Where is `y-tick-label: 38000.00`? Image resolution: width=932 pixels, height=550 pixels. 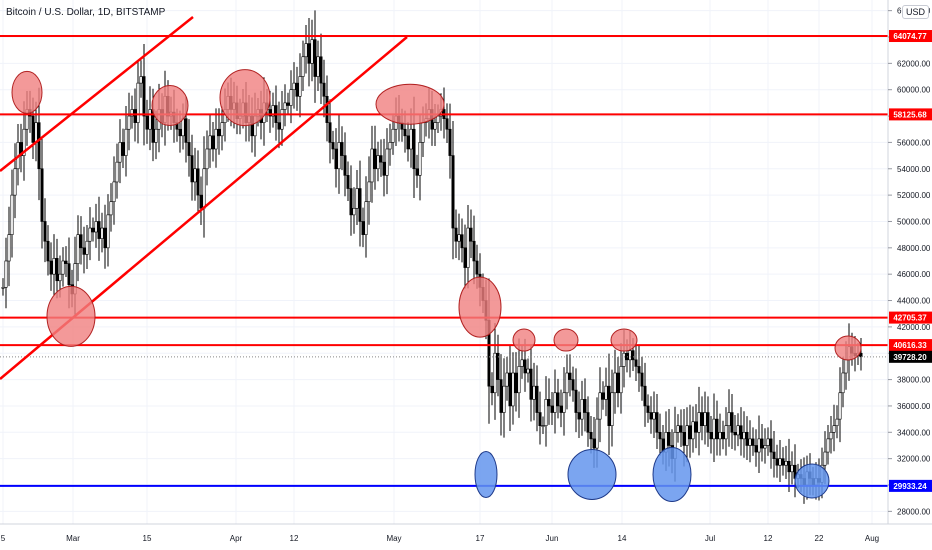 y-tick-label: 38000.00 is located at coordinates (914, 380).